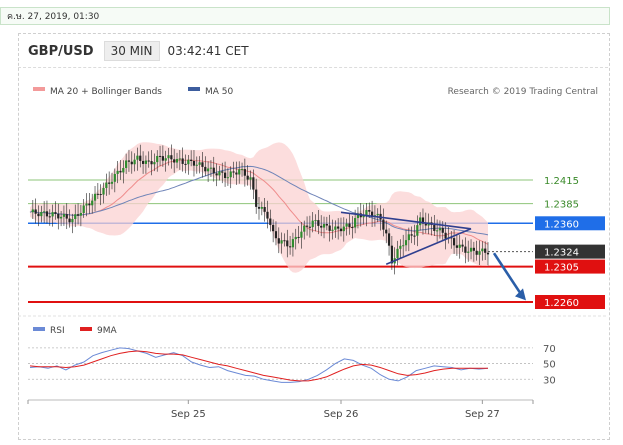 This screenshot has width=623, height=445. I want to click on pattern-line, so click(428, 246).